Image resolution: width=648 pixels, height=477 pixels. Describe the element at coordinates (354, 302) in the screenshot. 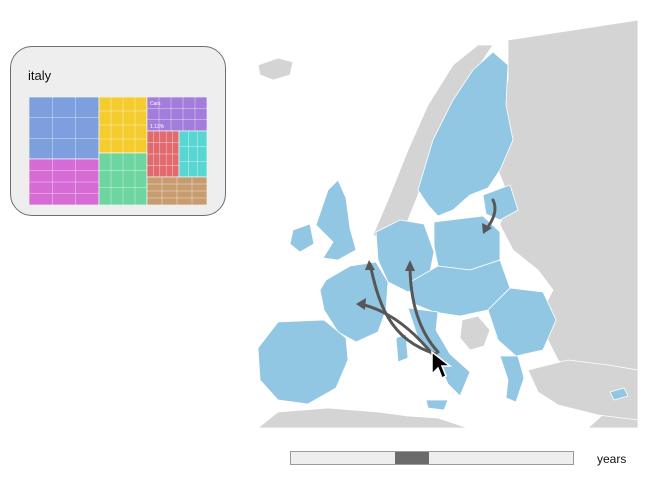

I see `country-france` at that location.